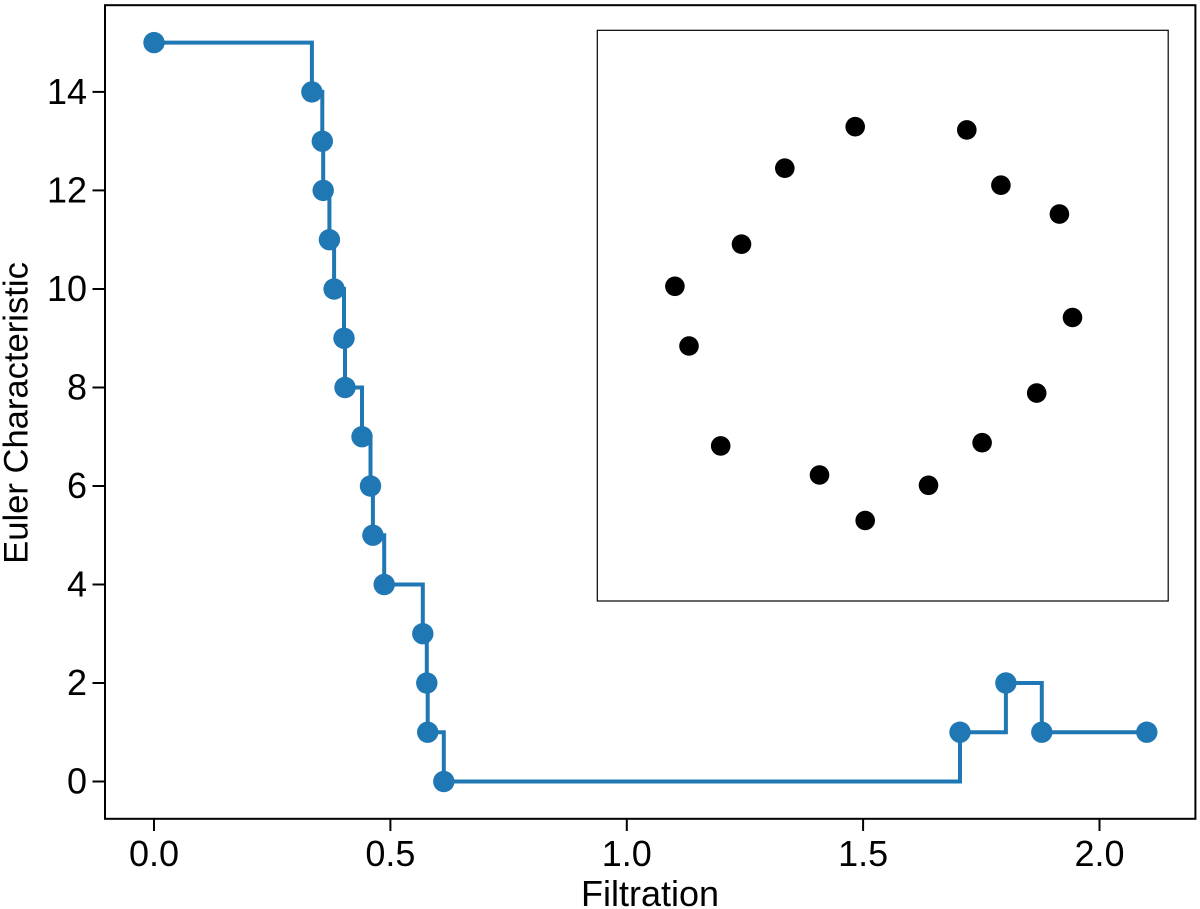 This screenshot has width=1200, height=909. I want to click on svg-text: 2.0, so click(1099, 853).